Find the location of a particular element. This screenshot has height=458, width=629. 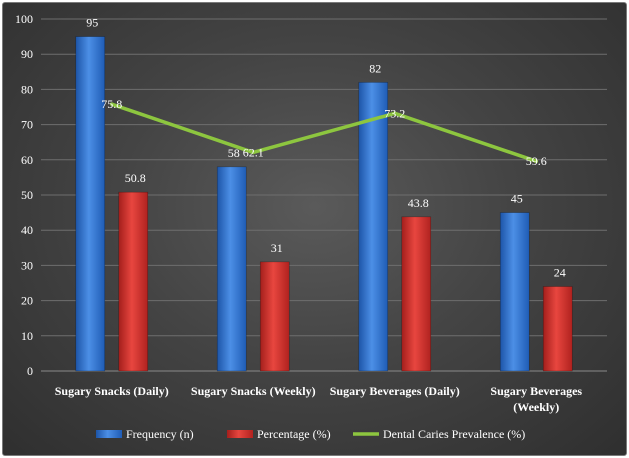

x-category-label: Sugary Beverages is located at coordinates (536, 391).